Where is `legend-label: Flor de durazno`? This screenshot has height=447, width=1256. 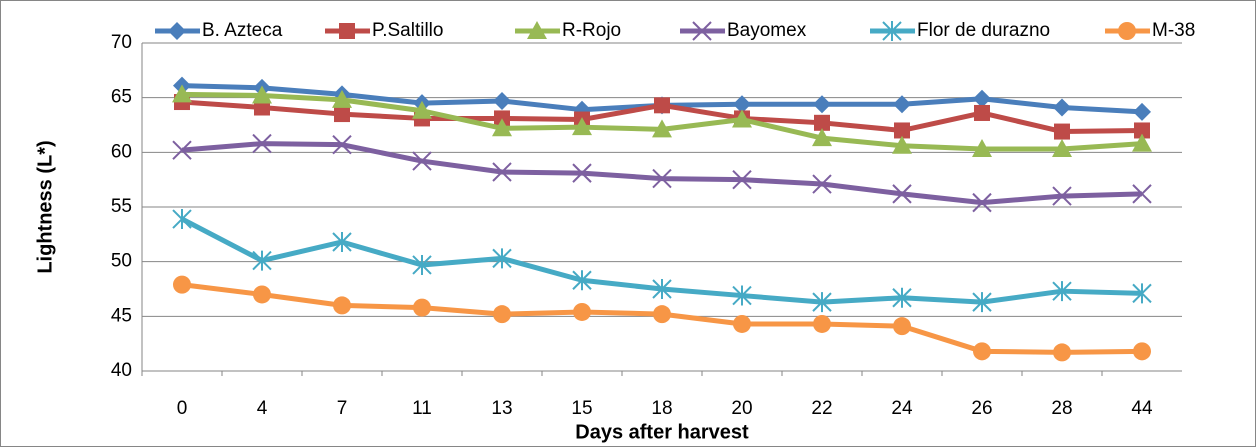
legend-label: Flor de durazno is located at coordinates (983, 30).